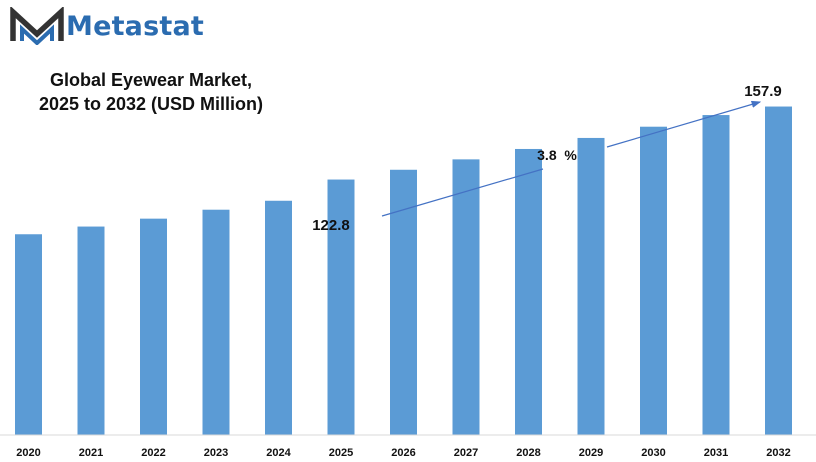  Describe the element at coordinates (684, 124) in the screenshot. I see `trend-arrow-right` at that location.